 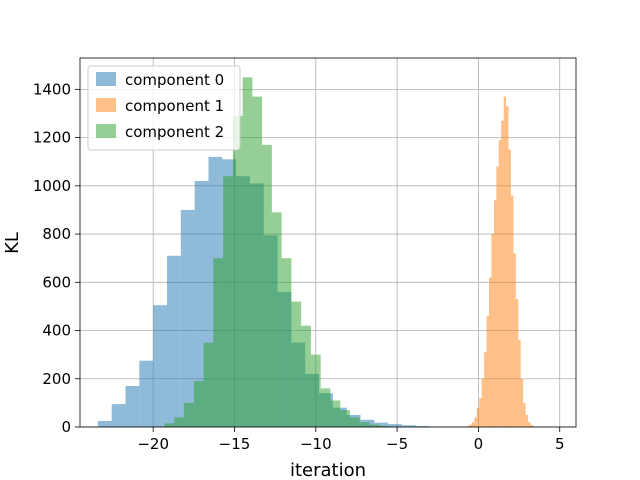 I want to click on y-tick-label: 200, so click(x=56, y=379).